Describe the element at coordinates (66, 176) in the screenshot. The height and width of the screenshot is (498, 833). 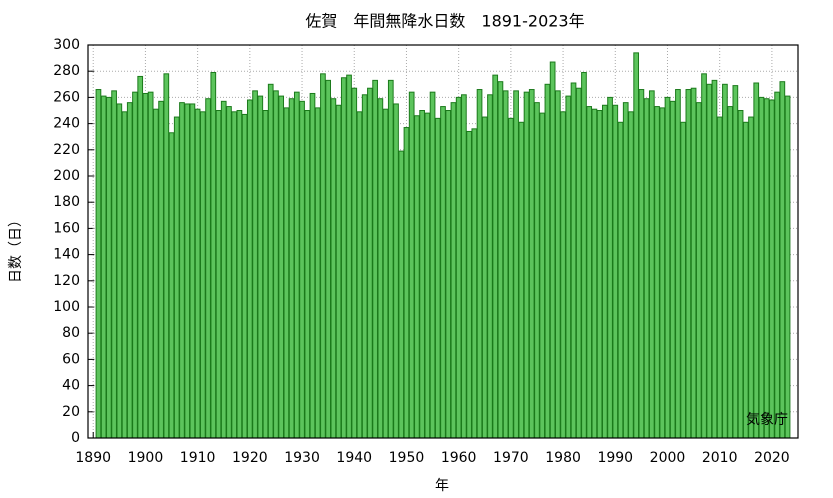
I see `y-tick-label: 200` at that location.